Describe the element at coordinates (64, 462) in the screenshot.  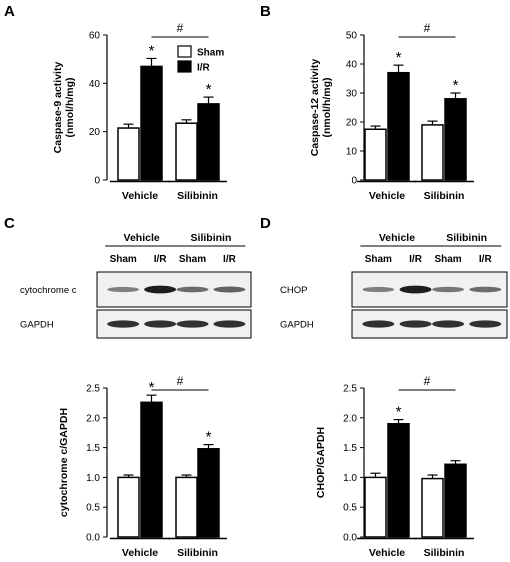
I see `y-axis-label: cytochrome c/GAPDH` at that location.